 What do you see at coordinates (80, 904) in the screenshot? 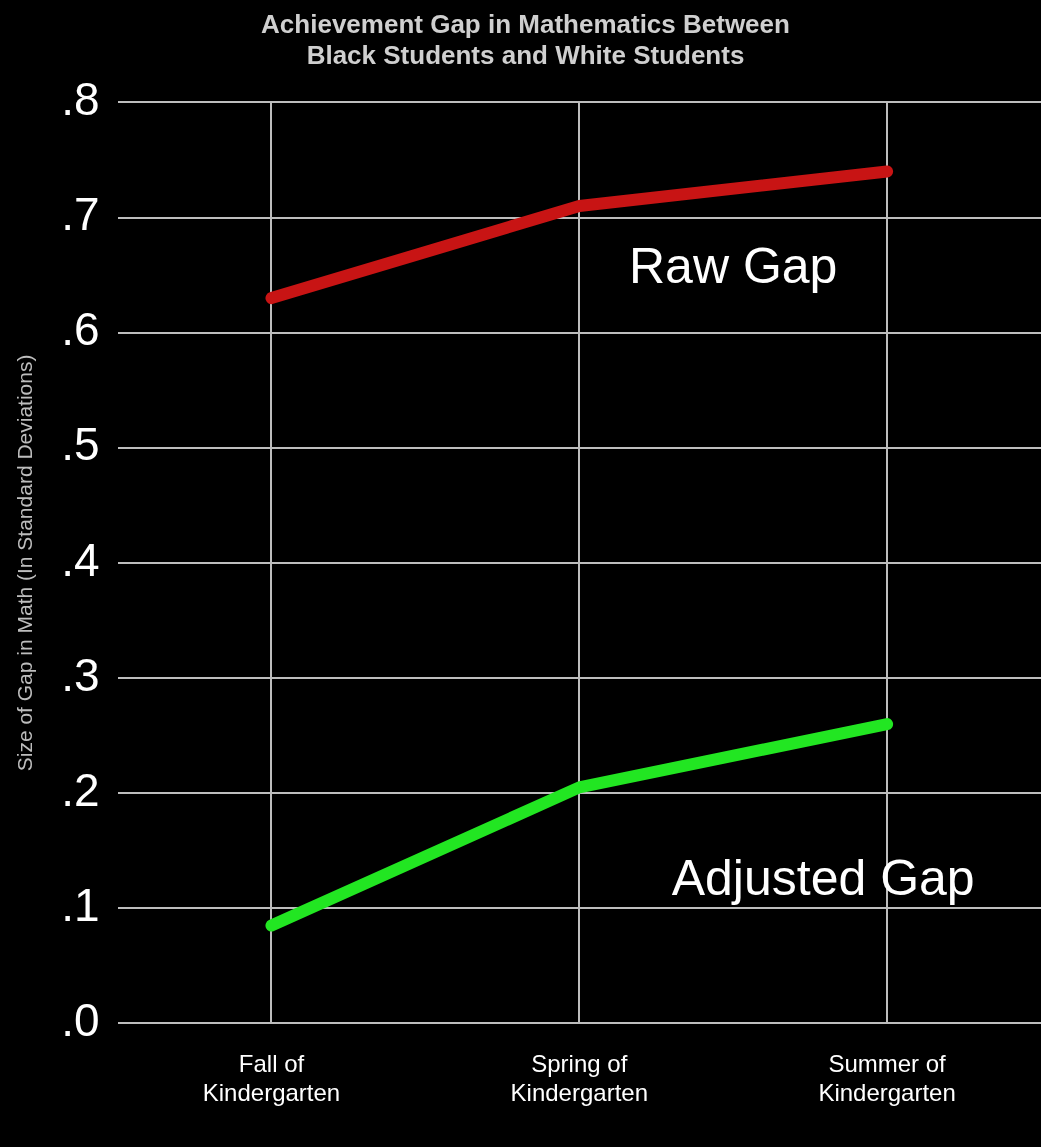
I see `y-tick-label: .1` at bounding box center [80, 904].